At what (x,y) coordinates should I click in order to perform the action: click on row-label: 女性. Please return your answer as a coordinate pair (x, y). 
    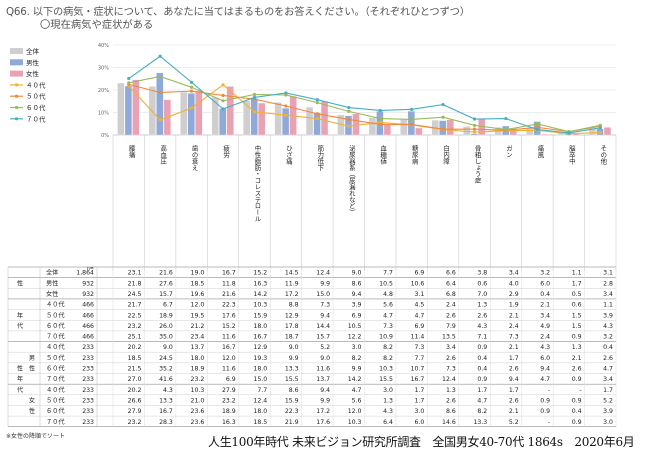
    Looking at the image, I should click on (52, 294).